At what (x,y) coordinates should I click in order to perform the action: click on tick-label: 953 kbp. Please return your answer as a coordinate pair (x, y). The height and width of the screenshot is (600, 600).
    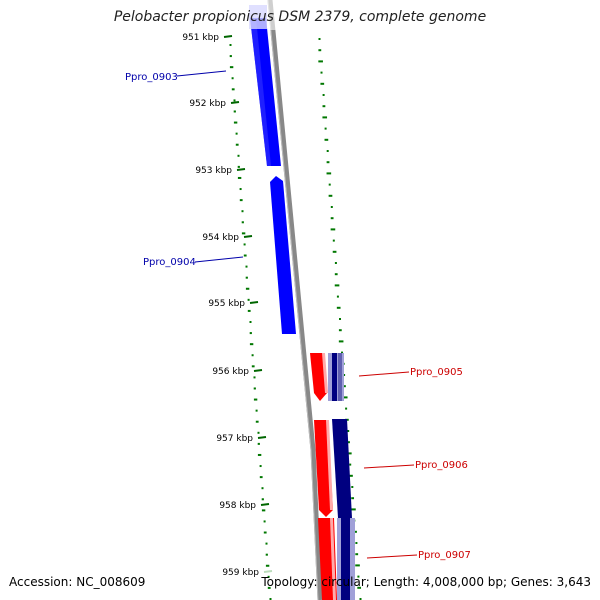
    Looking at the image, I should click on (213, 171).